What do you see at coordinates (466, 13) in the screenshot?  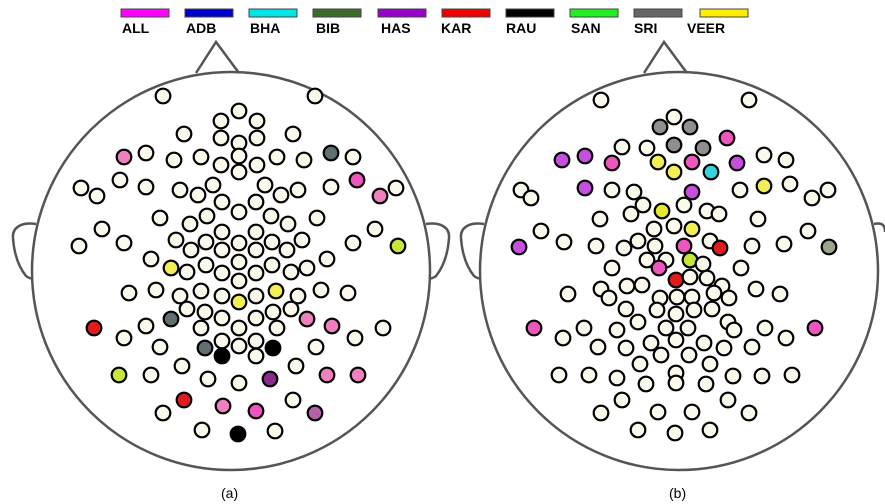 I see `legend-swatch-kar` at bounding box center [466, 13].